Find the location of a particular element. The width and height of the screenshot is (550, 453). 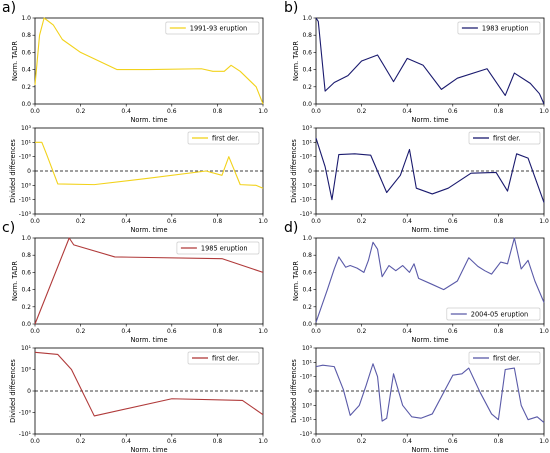

legend: 1983 eruption is located at coordinates (499, 28).